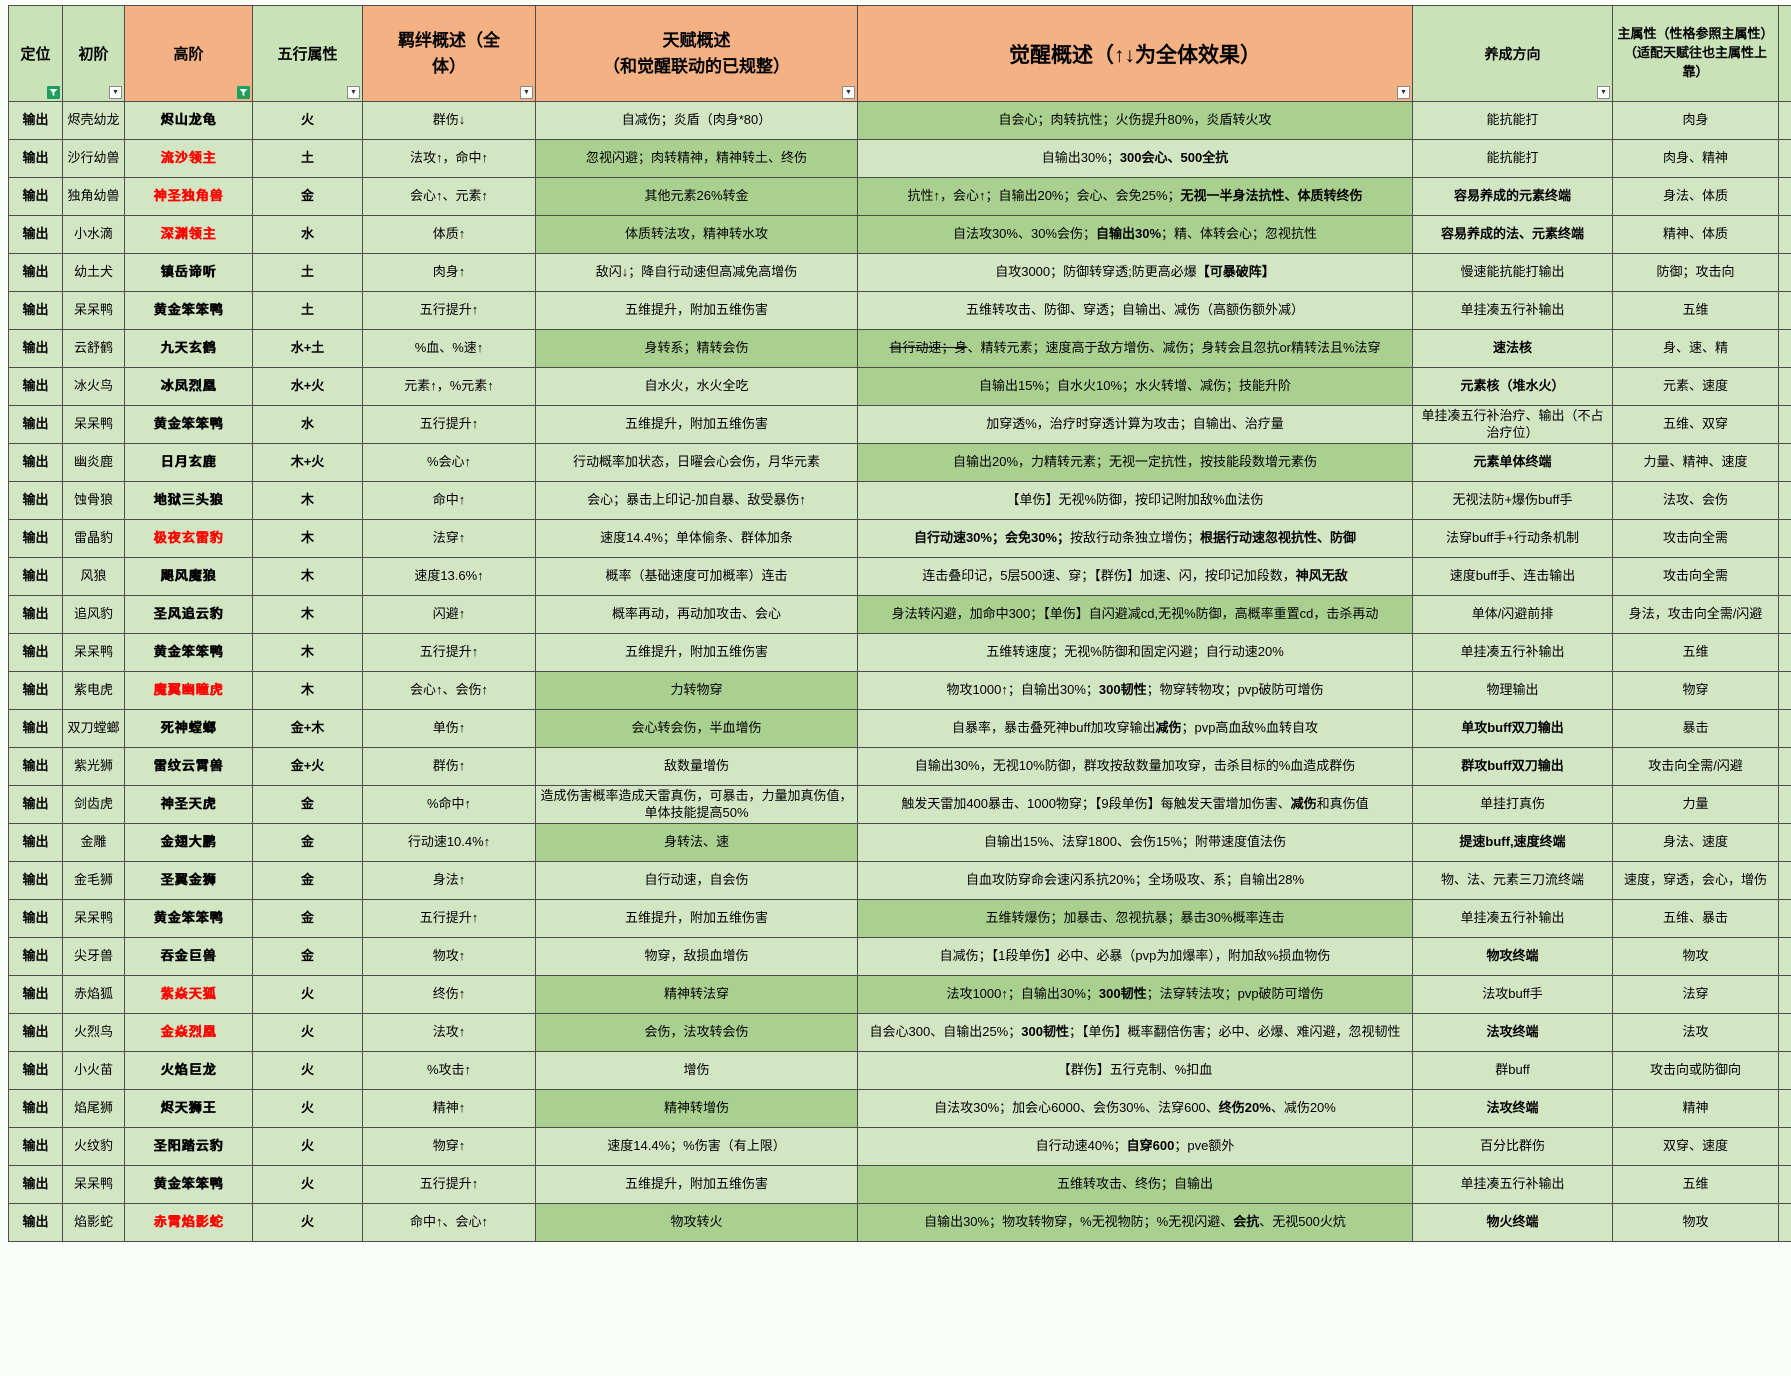 Image resolution: width=1791 pixels, height=1376 pixels. Describe the element at coordinates (93, 1146) in the screenshot. I see `cell-initial-stage: 火纹豹` at that location.